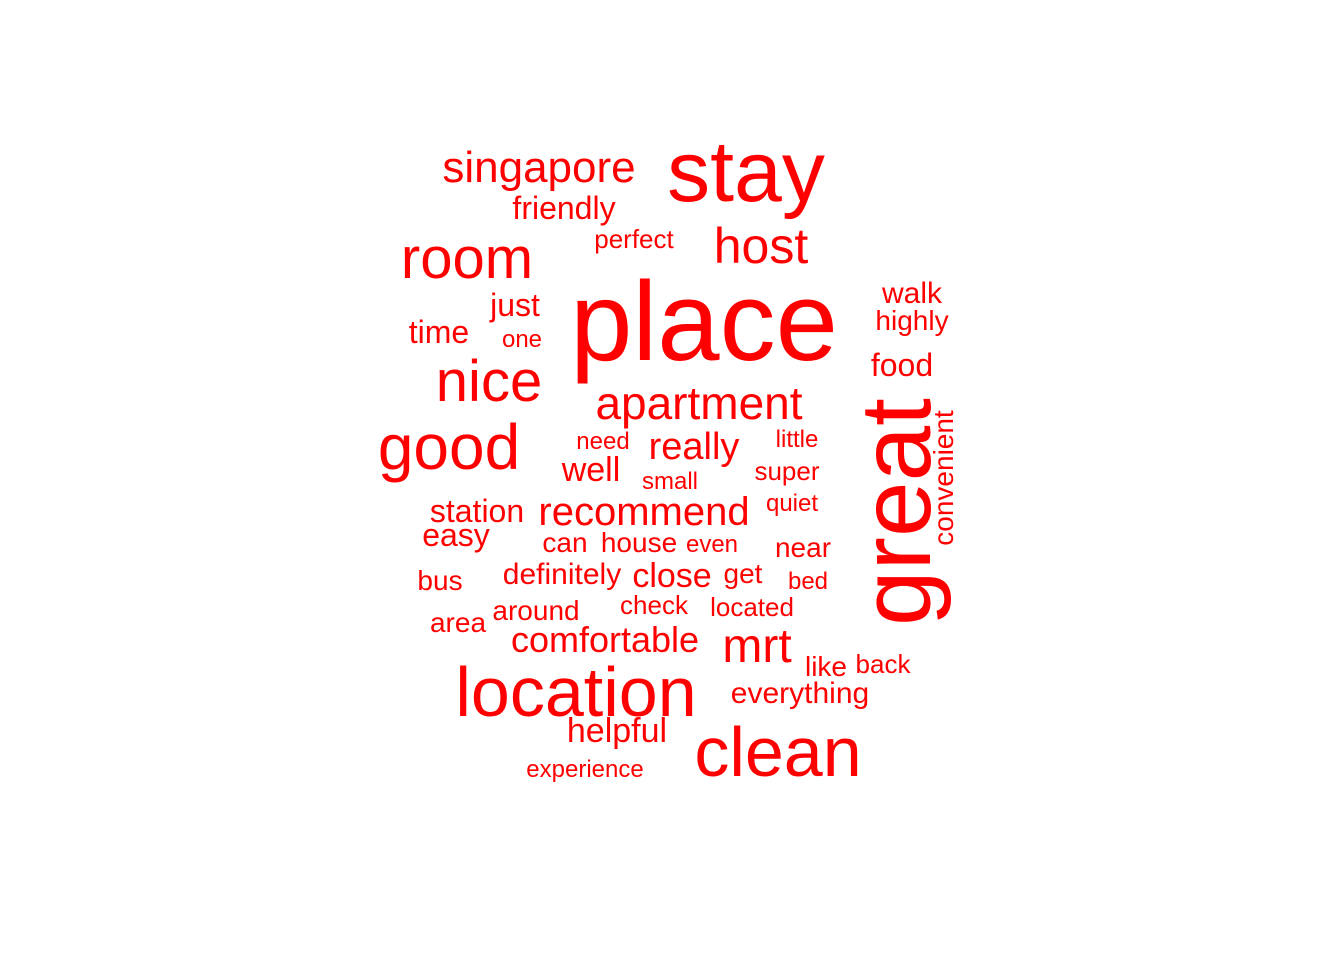  Describe the element at coordinates (778, 752) in the screenshot. I see `word-clean: clean` at that location.